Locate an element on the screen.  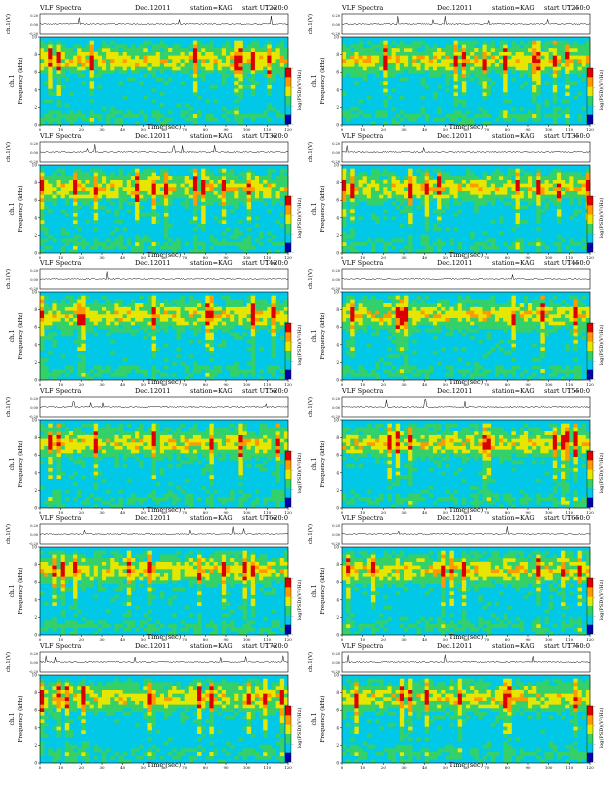
colorbar-tick-label: - is located at coordinates (595, 196).